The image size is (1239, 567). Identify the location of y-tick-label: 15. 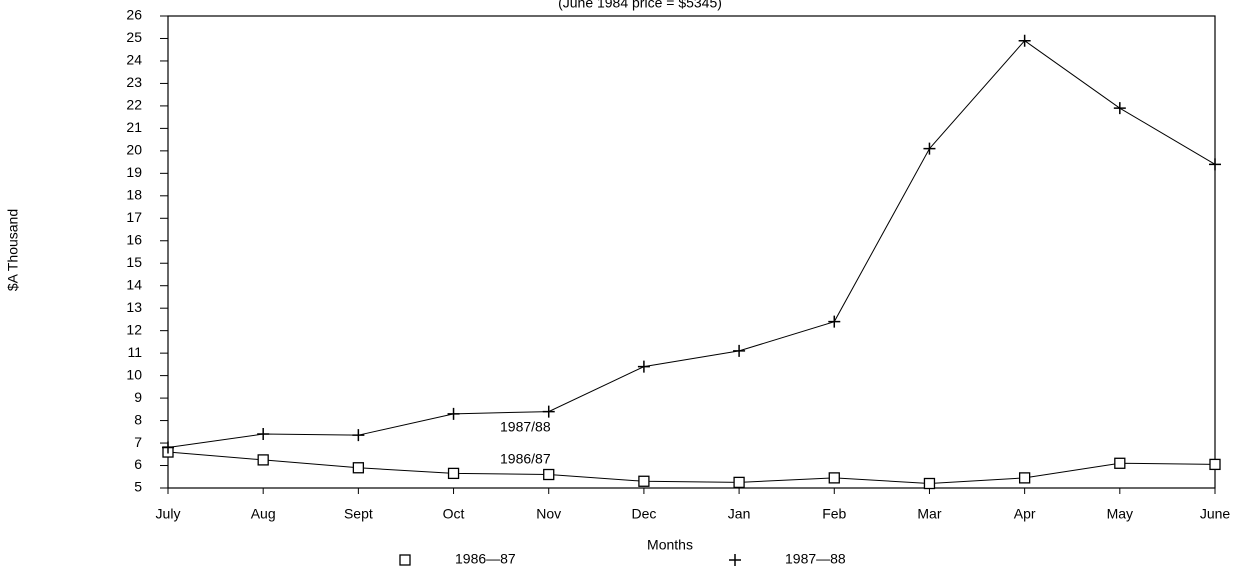
(134, 262).